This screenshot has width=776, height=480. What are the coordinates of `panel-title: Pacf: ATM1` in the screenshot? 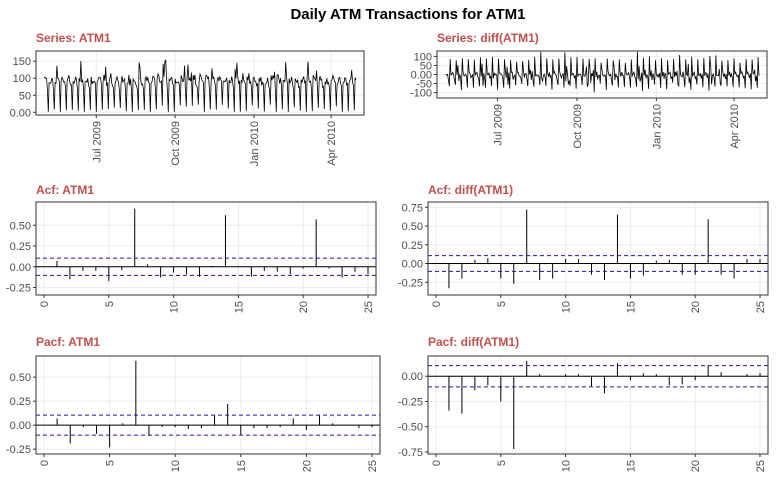 It's located at (68, 342).